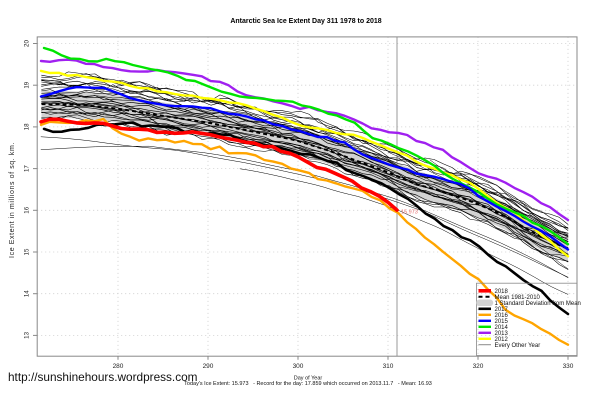  Describe the element at coordinates (502, 316) in the screenshot. I see `svg-text: 2016` at that location.